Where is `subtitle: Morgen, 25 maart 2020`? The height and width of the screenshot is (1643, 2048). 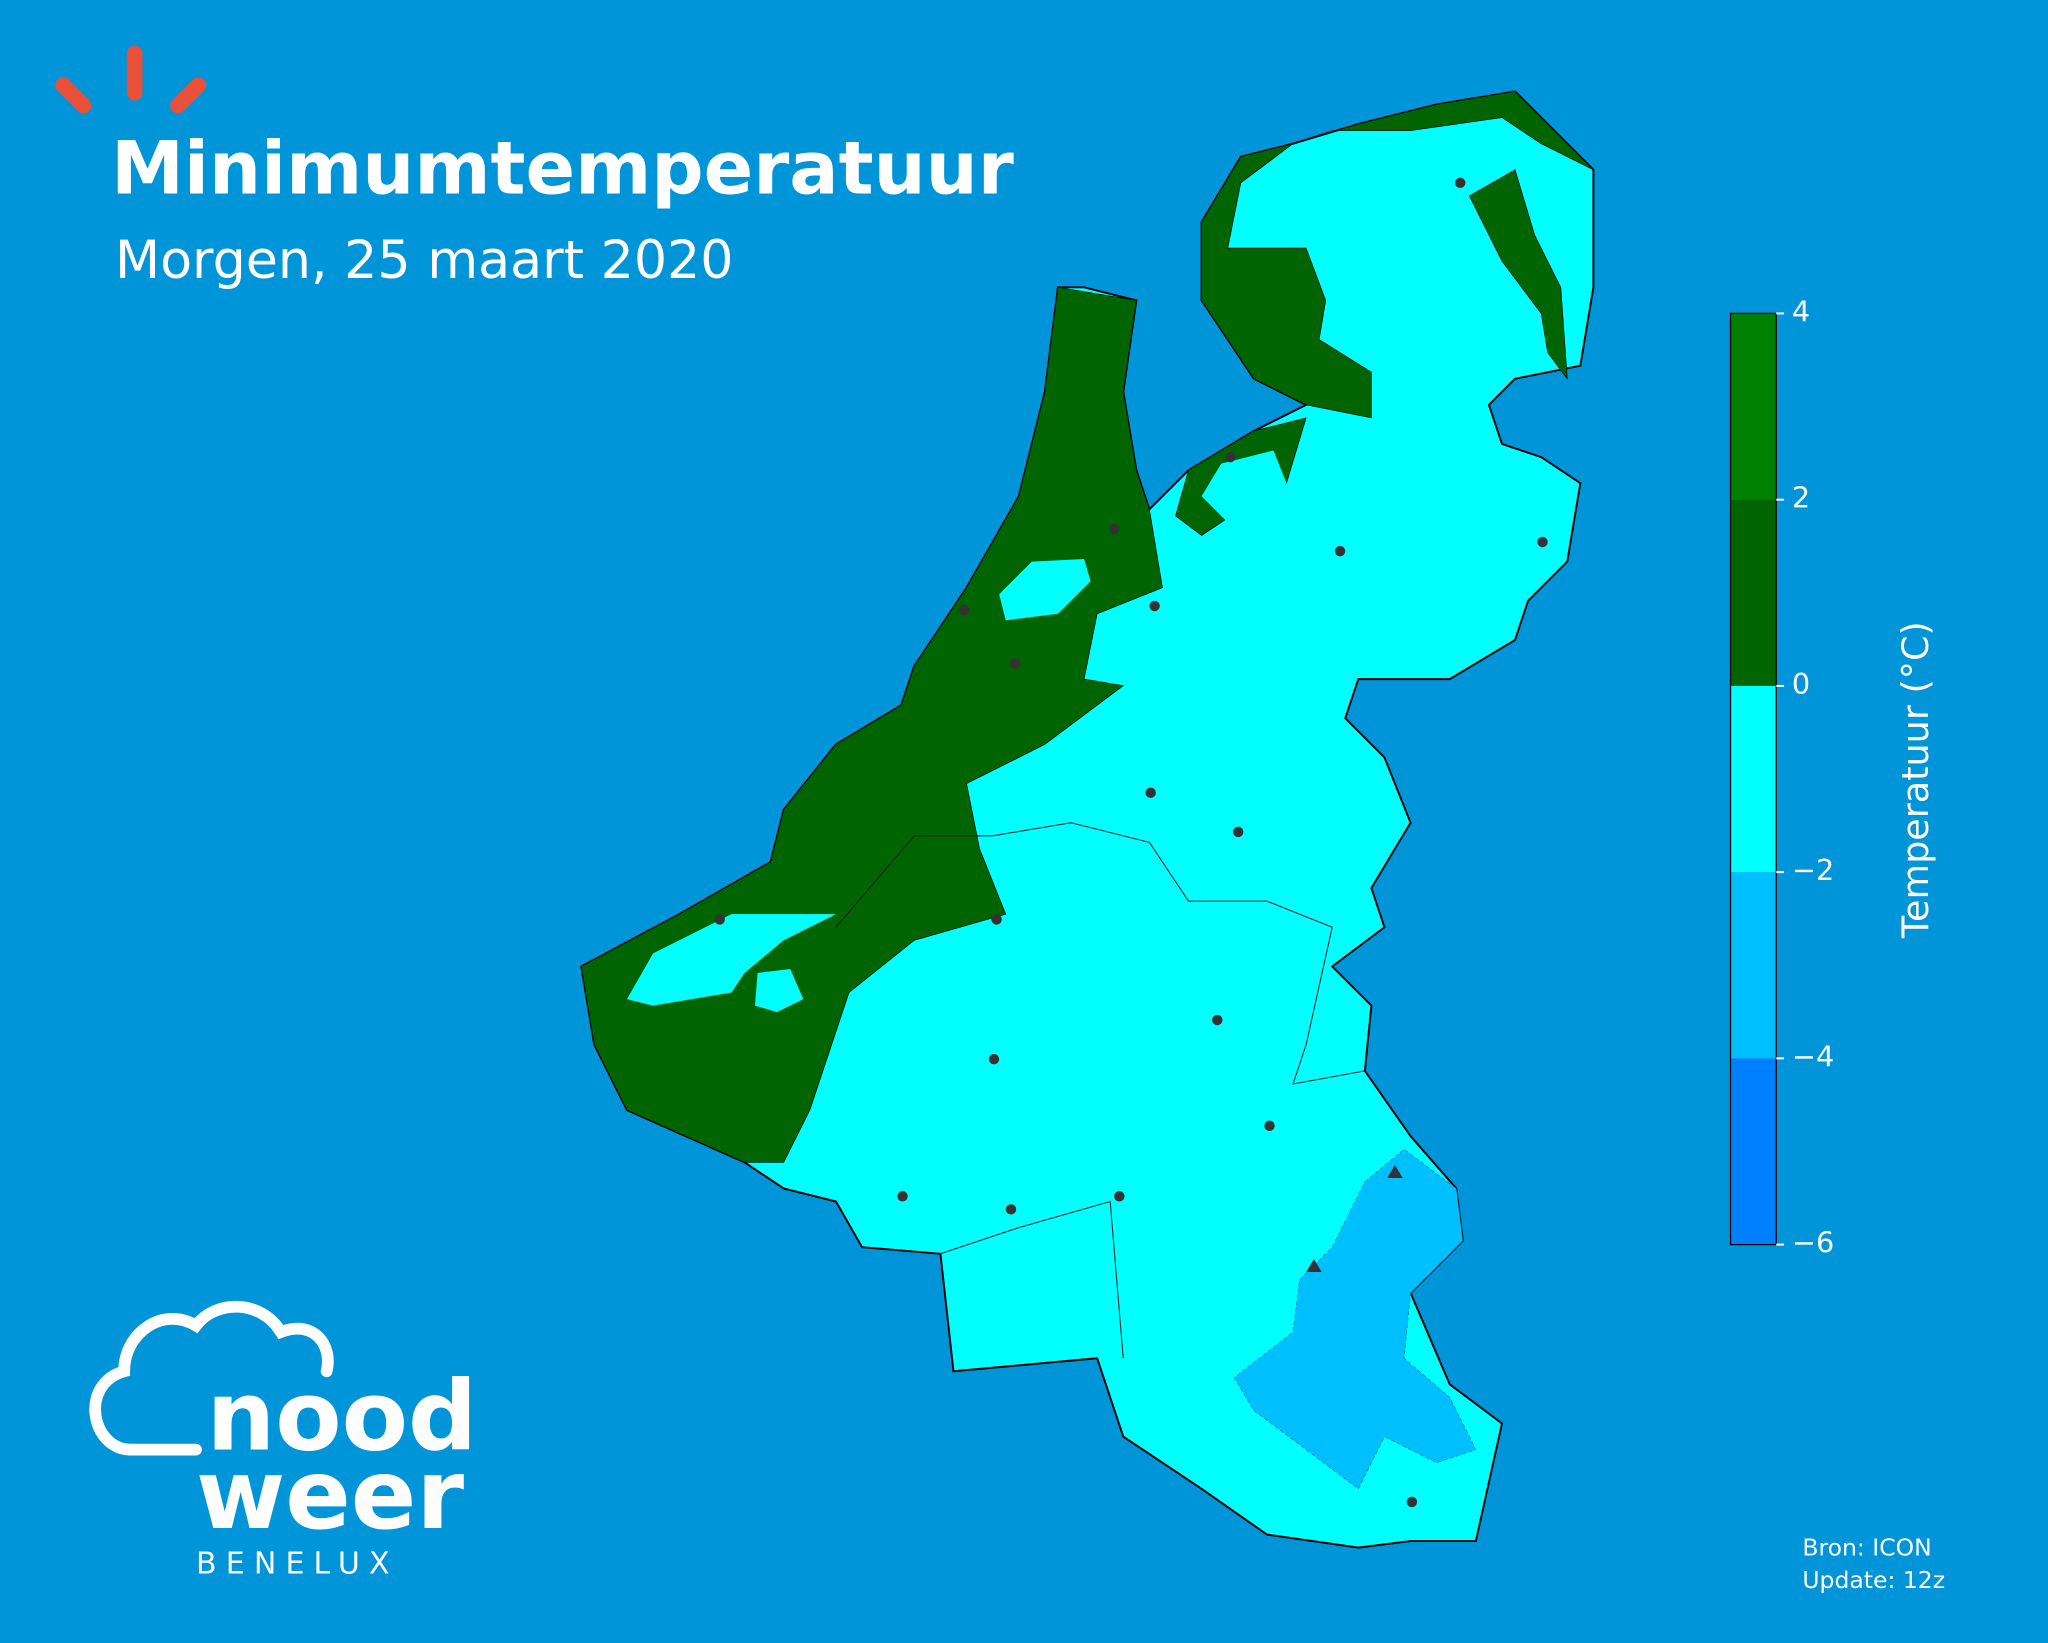 subtitle: Morgen, 25 maart 2020 is located at coordinates (424, 261).